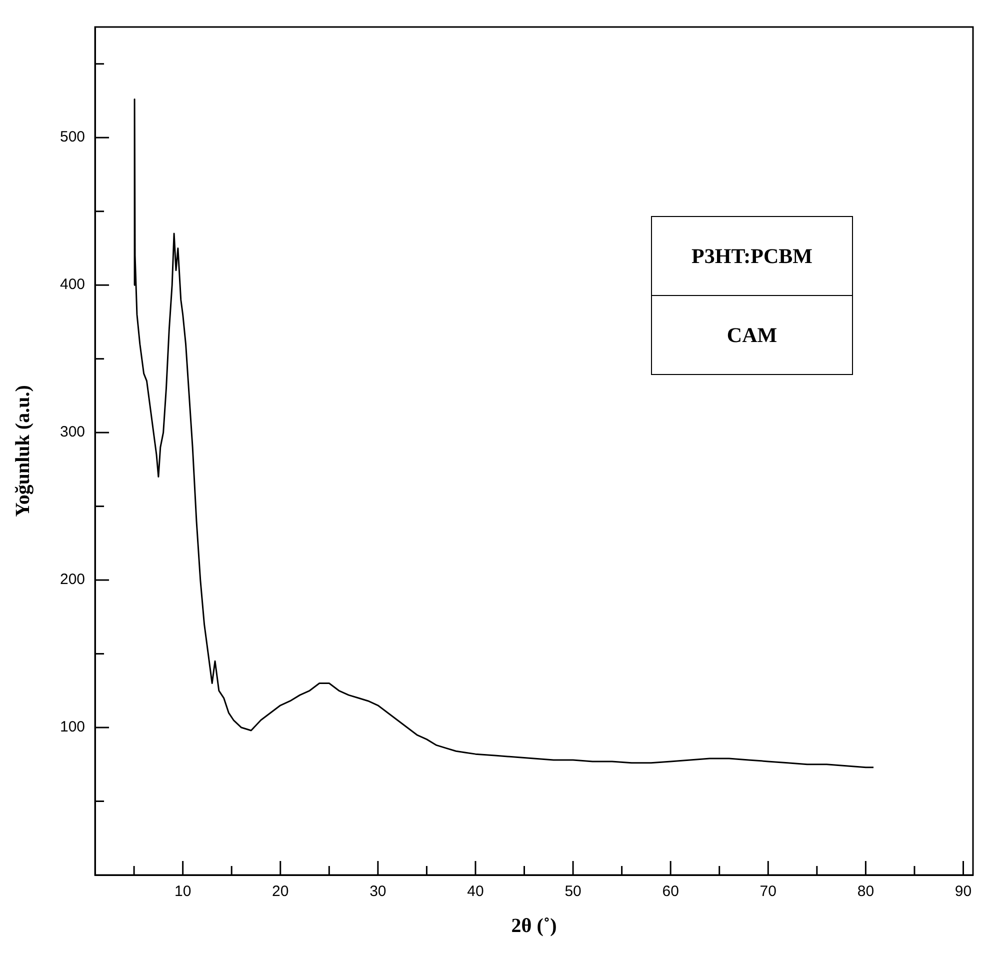 The height and width of the screenshot is (958, 991). What do you see at coordinates (752, 334) in the screenshot?
I see `annotation: CAM` at bounding box center [752, 334].